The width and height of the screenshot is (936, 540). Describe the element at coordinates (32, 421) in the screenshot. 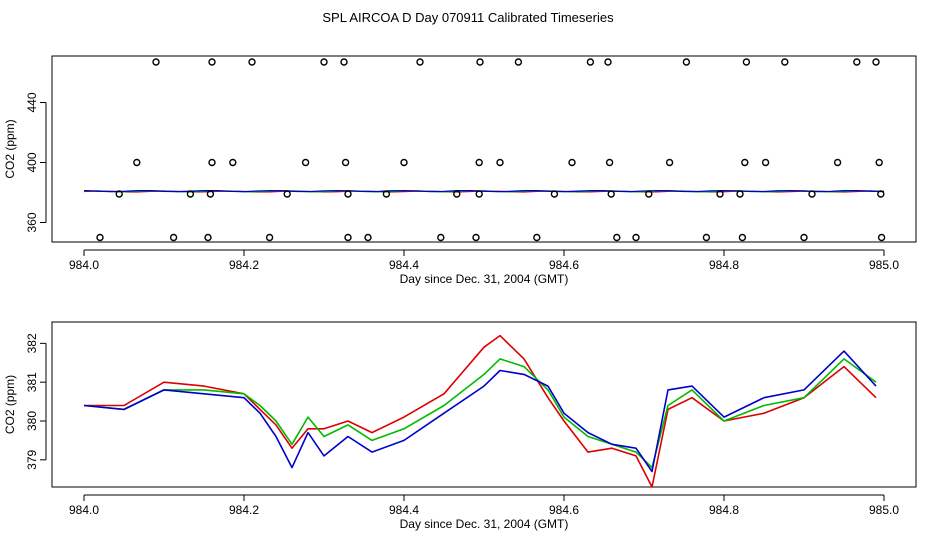

I see `y-tick-label: 380` at that location.